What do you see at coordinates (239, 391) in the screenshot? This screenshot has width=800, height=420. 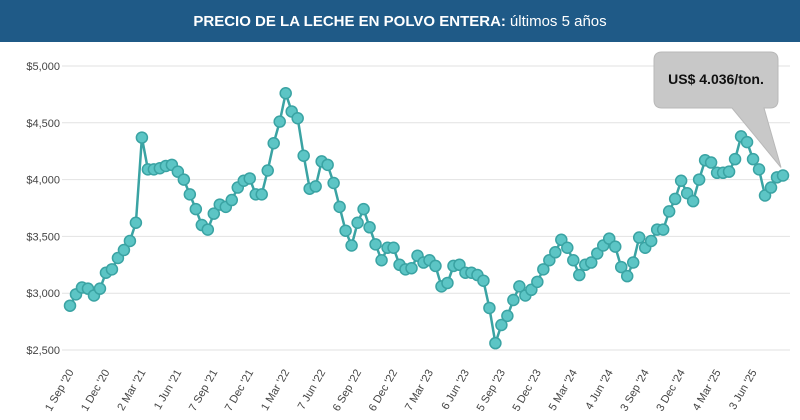 I see `x-tick-label: 7 Dec '21` at bounding box center [239, 391].